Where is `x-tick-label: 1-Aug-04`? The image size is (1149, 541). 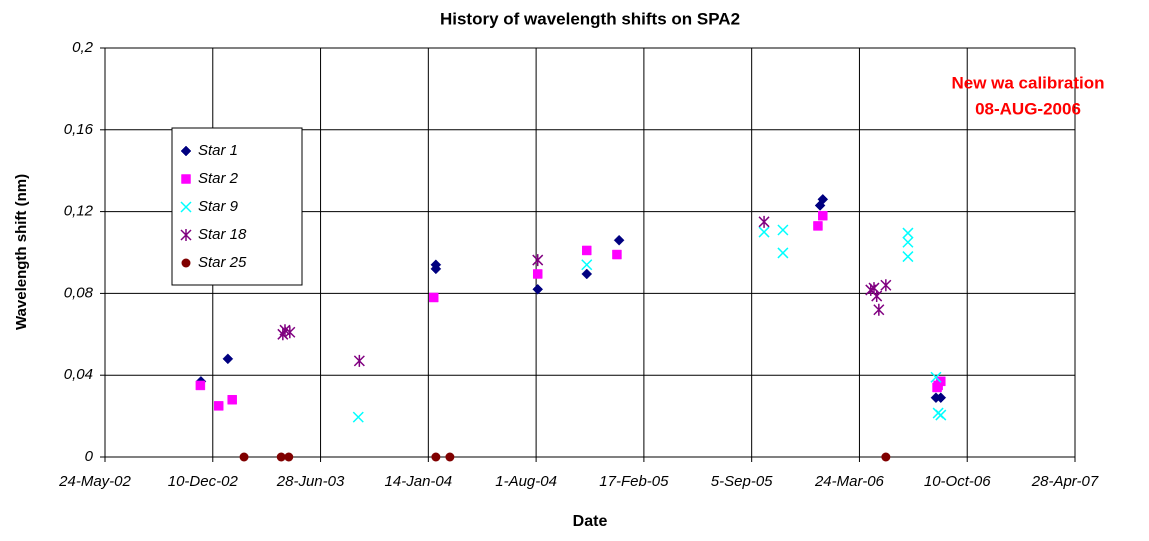 x-tick-label: 1-Aug-04 is located at coordinates (526, 481).